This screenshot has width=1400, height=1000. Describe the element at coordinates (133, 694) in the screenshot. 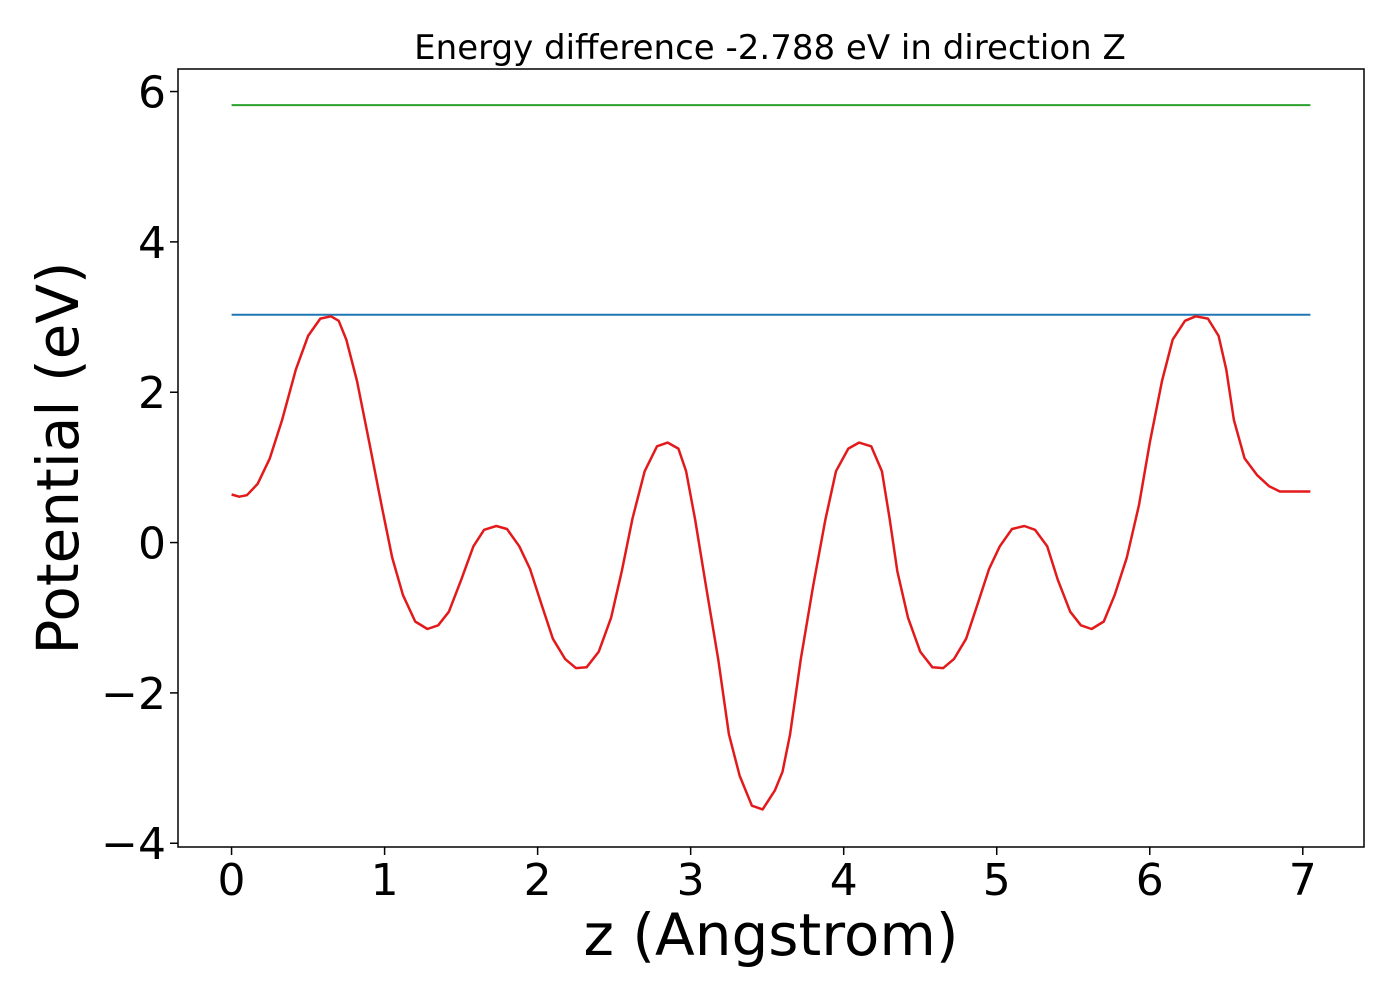

I see `y-tick-label: −2` at that location.